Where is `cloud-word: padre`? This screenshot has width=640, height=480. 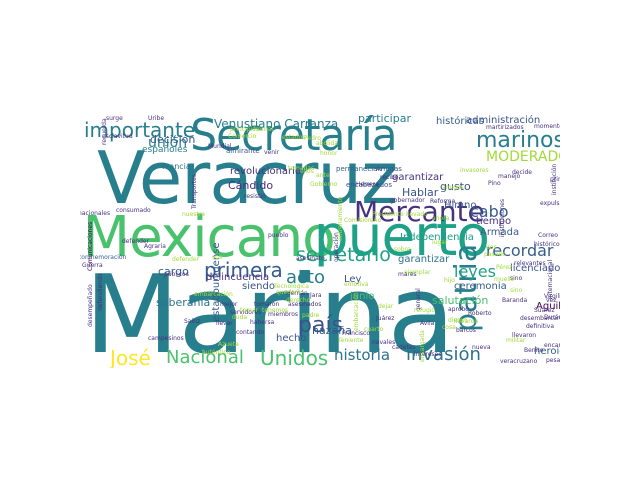
cloud-word: padre is located at coordinates (311, 315).